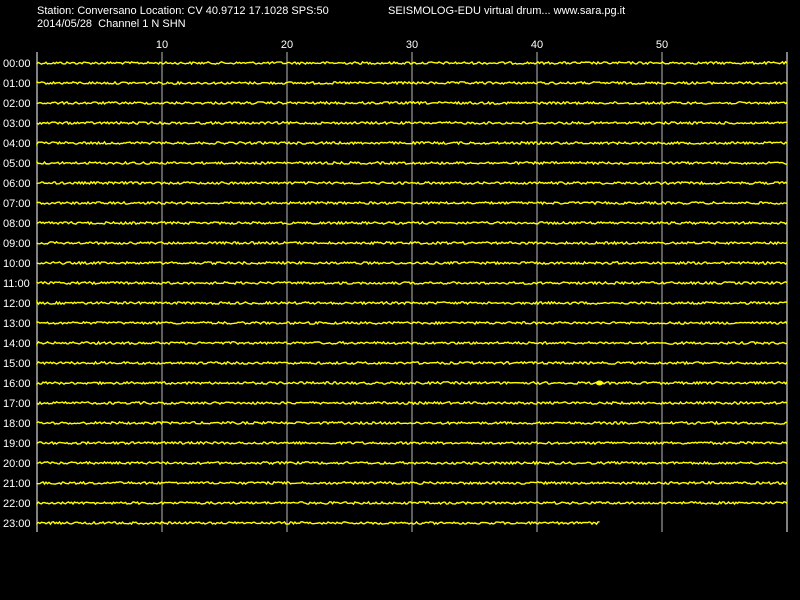 Image resolution: width=800 pixels, height=600 pixels. I want to click on hour-label: 09:00, so click(17, 244).